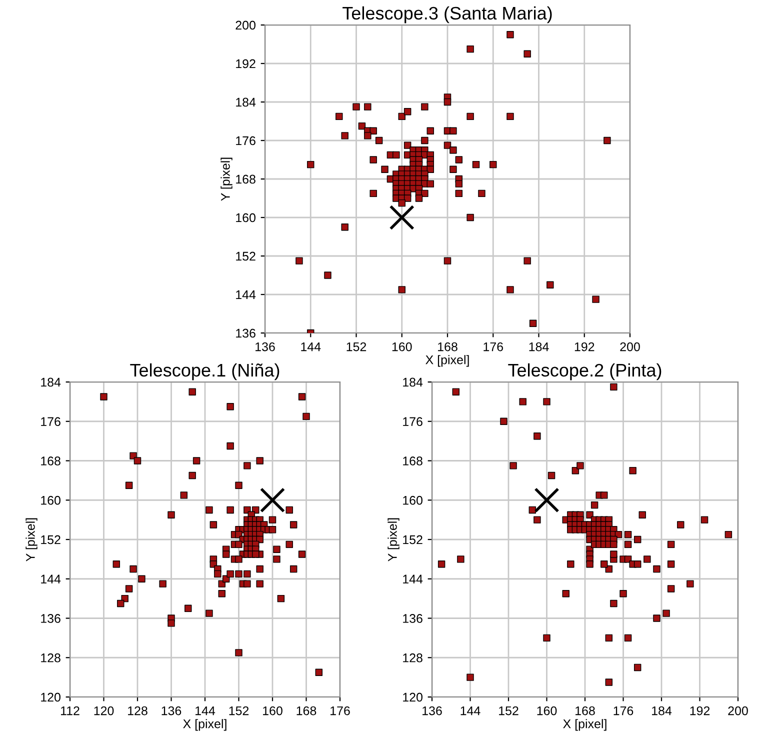 The image size is (759, 747). What do you see at coordinates (104, 711) in the screenshot?
I see `x-tick-label: 120` at bounding box center [104, 711].